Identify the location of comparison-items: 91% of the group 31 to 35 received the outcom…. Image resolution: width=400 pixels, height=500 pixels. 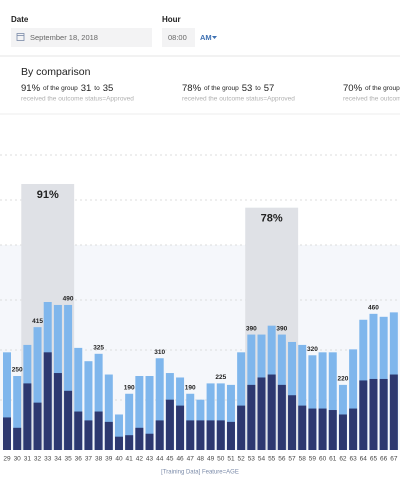
(210, 93).